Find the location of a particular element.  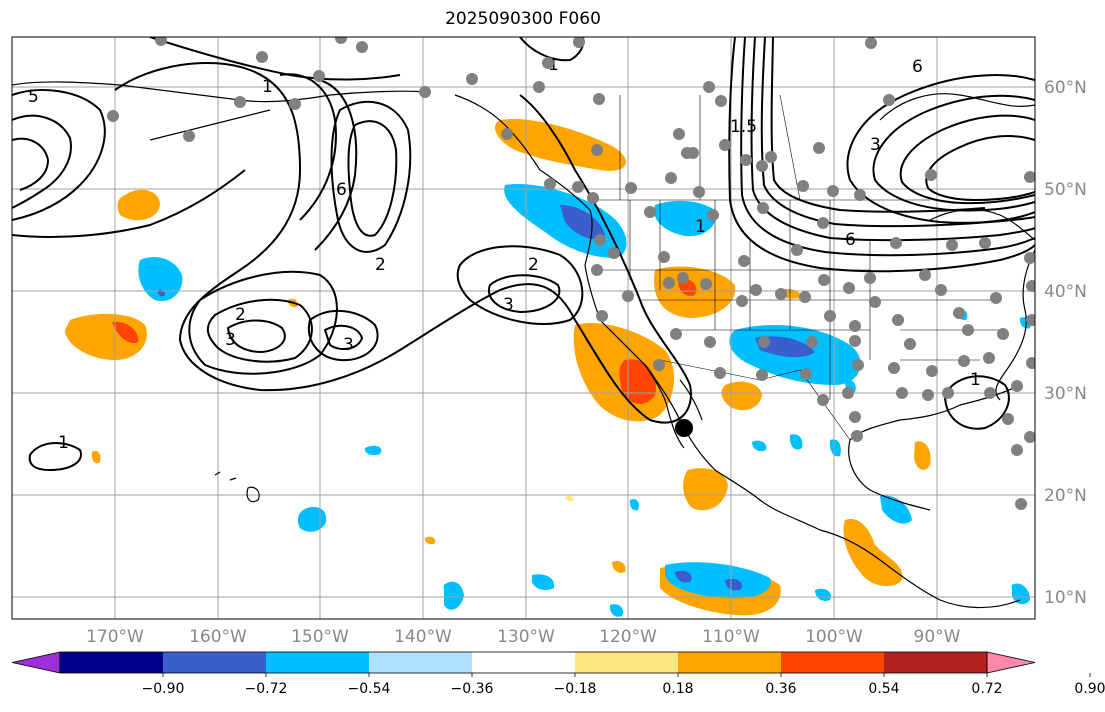

lon-label: 120°W is located at coordinates (628, 637).